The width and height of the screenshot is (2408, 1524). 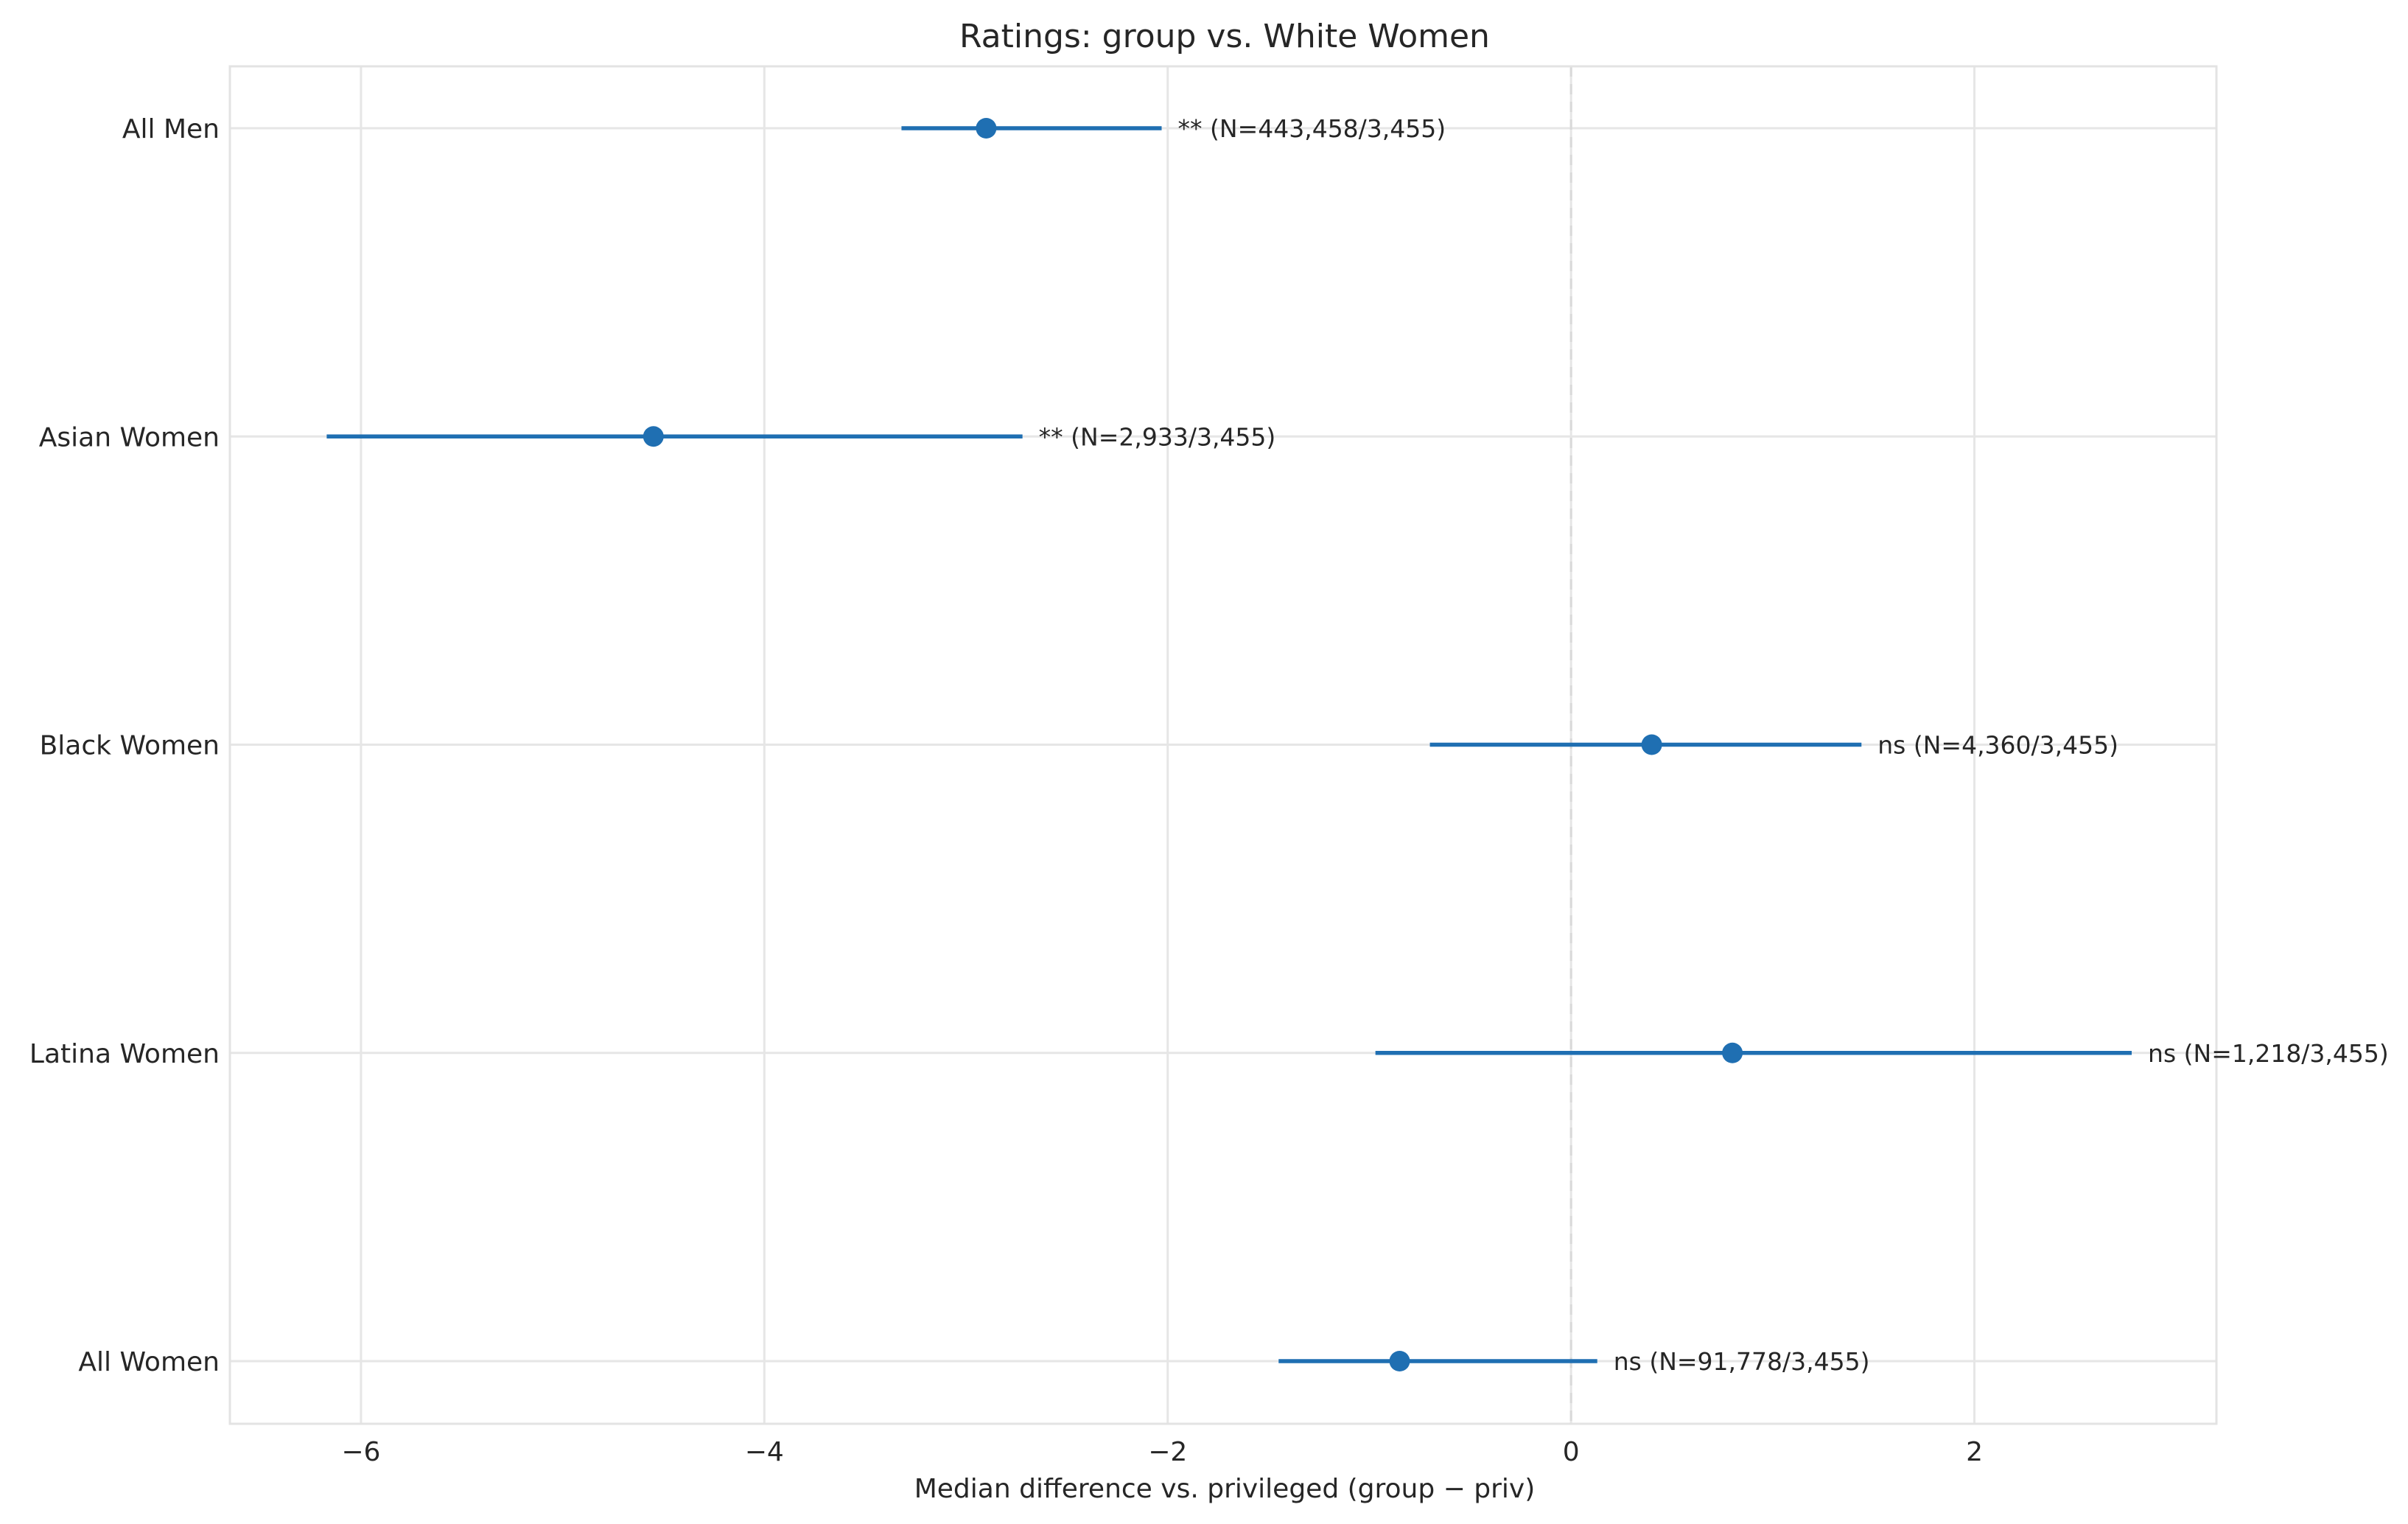 What do you see at coordinates (1997, 746) in the screenshot?
I see `point-annotation: ns (N=4,360/3,455)` at bounding box center [1997, 746].